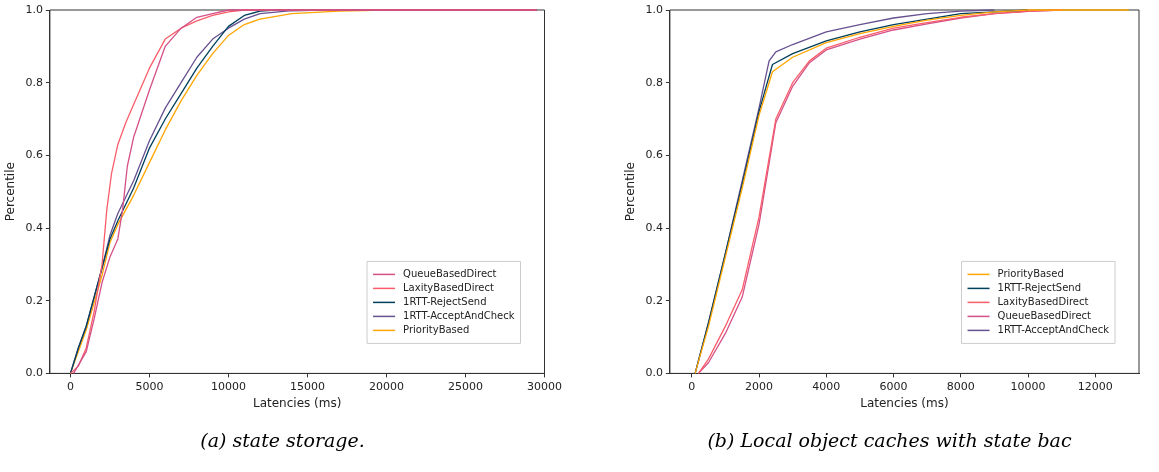 This screenshot has height=472, width=1159. I want to click on x-tick-label: 12000, so click(1095, 386).